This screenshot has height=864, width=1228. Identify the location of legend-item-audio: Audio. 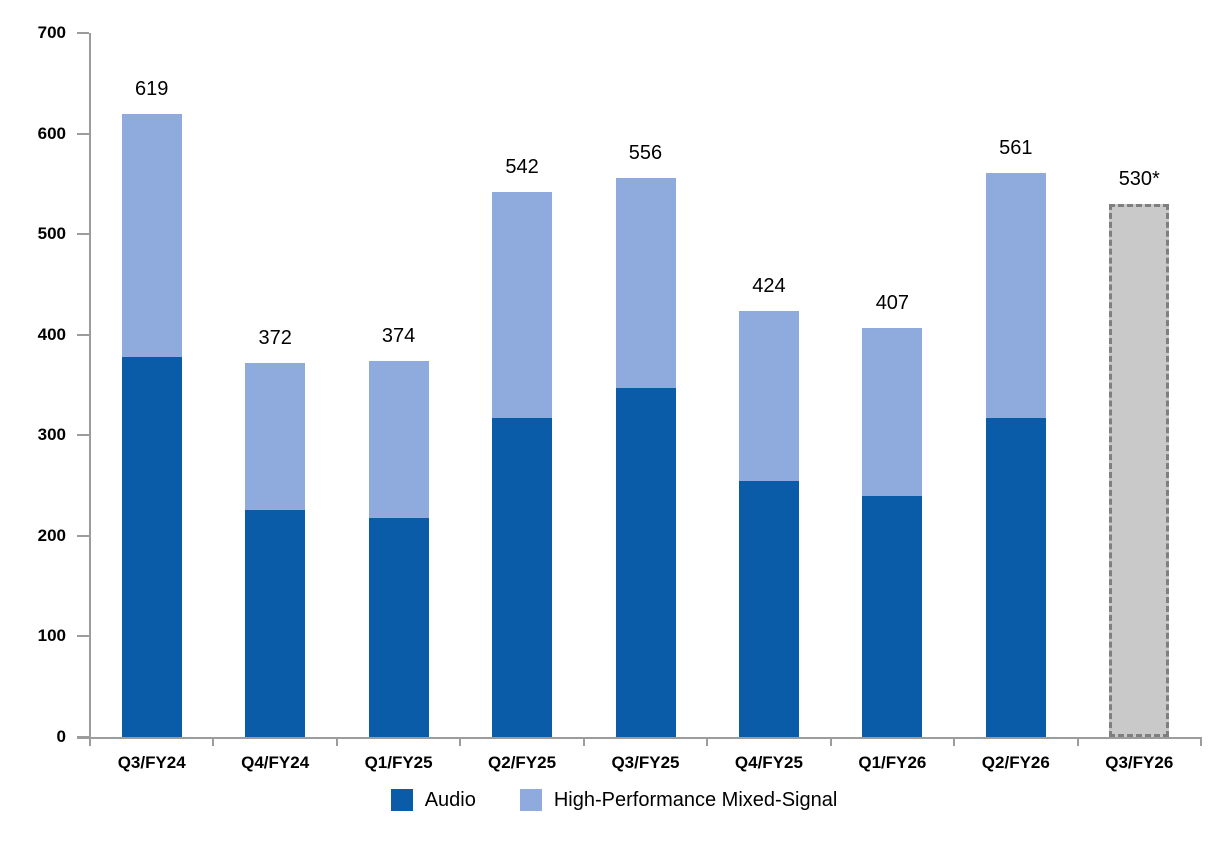
(433, 800).